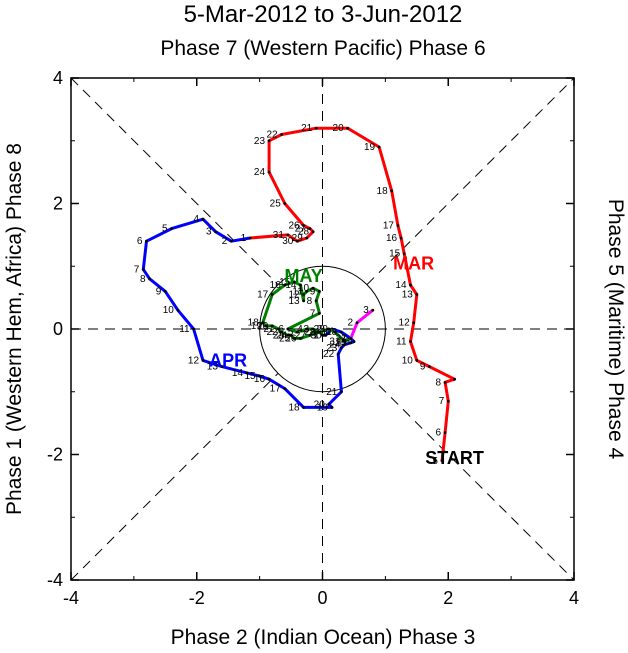  I want to click on day-label: 27, so click(301, 335).